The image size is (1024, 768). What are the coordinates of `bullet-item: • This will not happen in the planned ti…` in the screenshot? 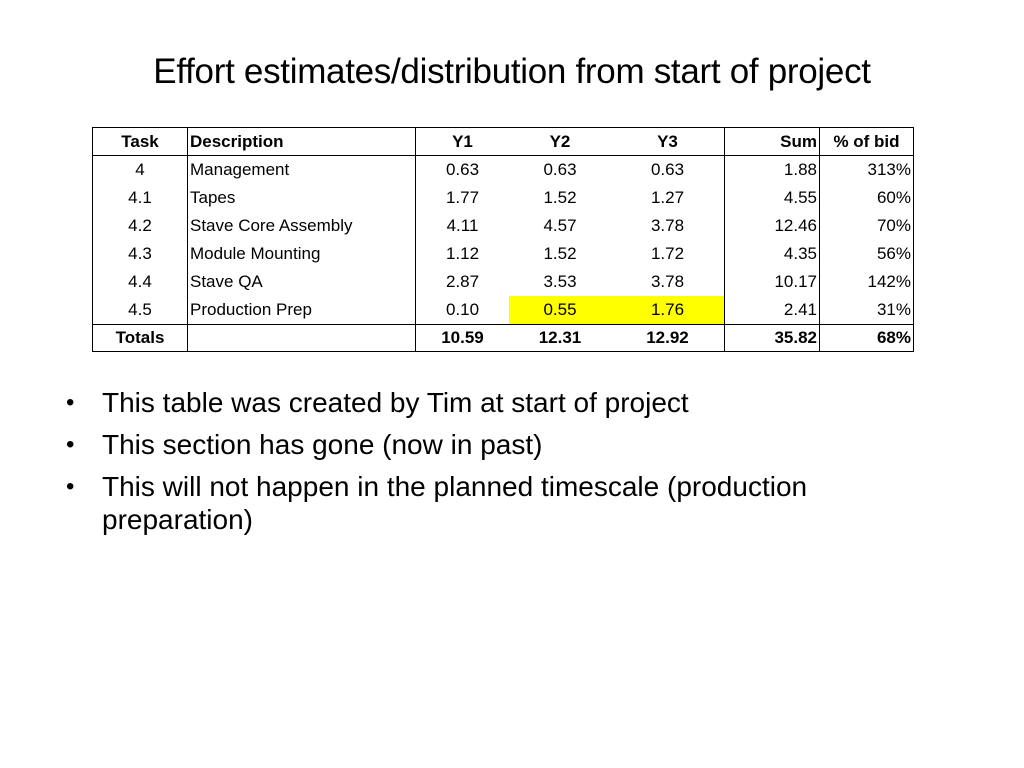 It's located at (510, 503).